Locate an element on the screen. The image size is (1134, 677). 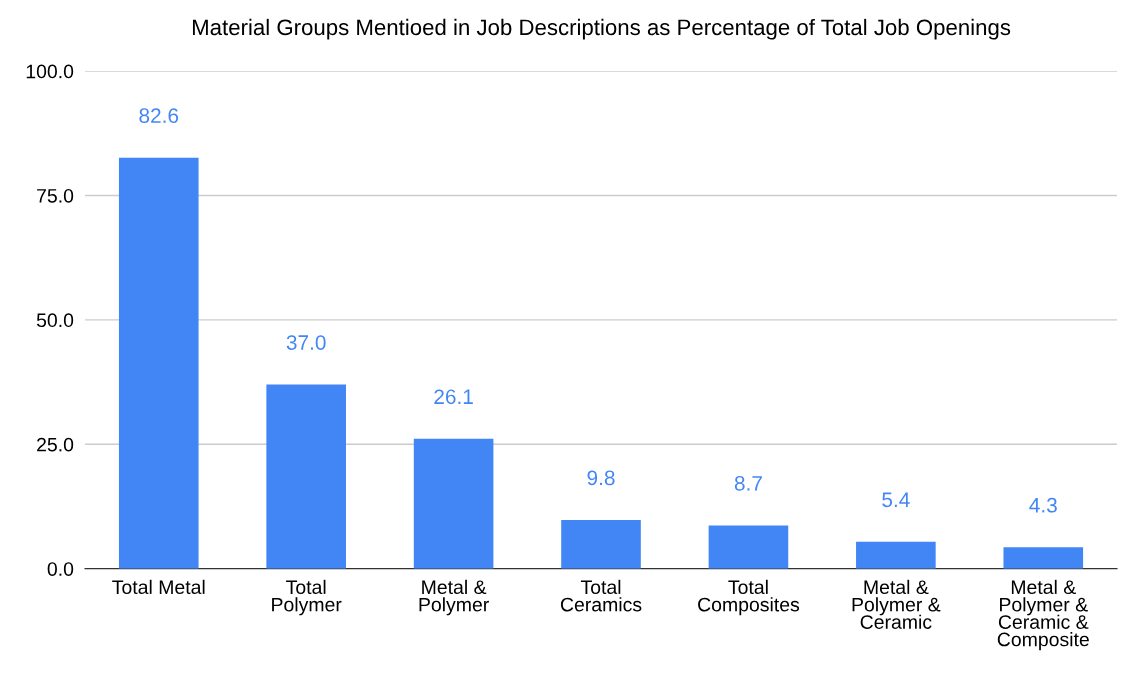
x-tick-label: Total Polymer is located at coordinates (307, 597).